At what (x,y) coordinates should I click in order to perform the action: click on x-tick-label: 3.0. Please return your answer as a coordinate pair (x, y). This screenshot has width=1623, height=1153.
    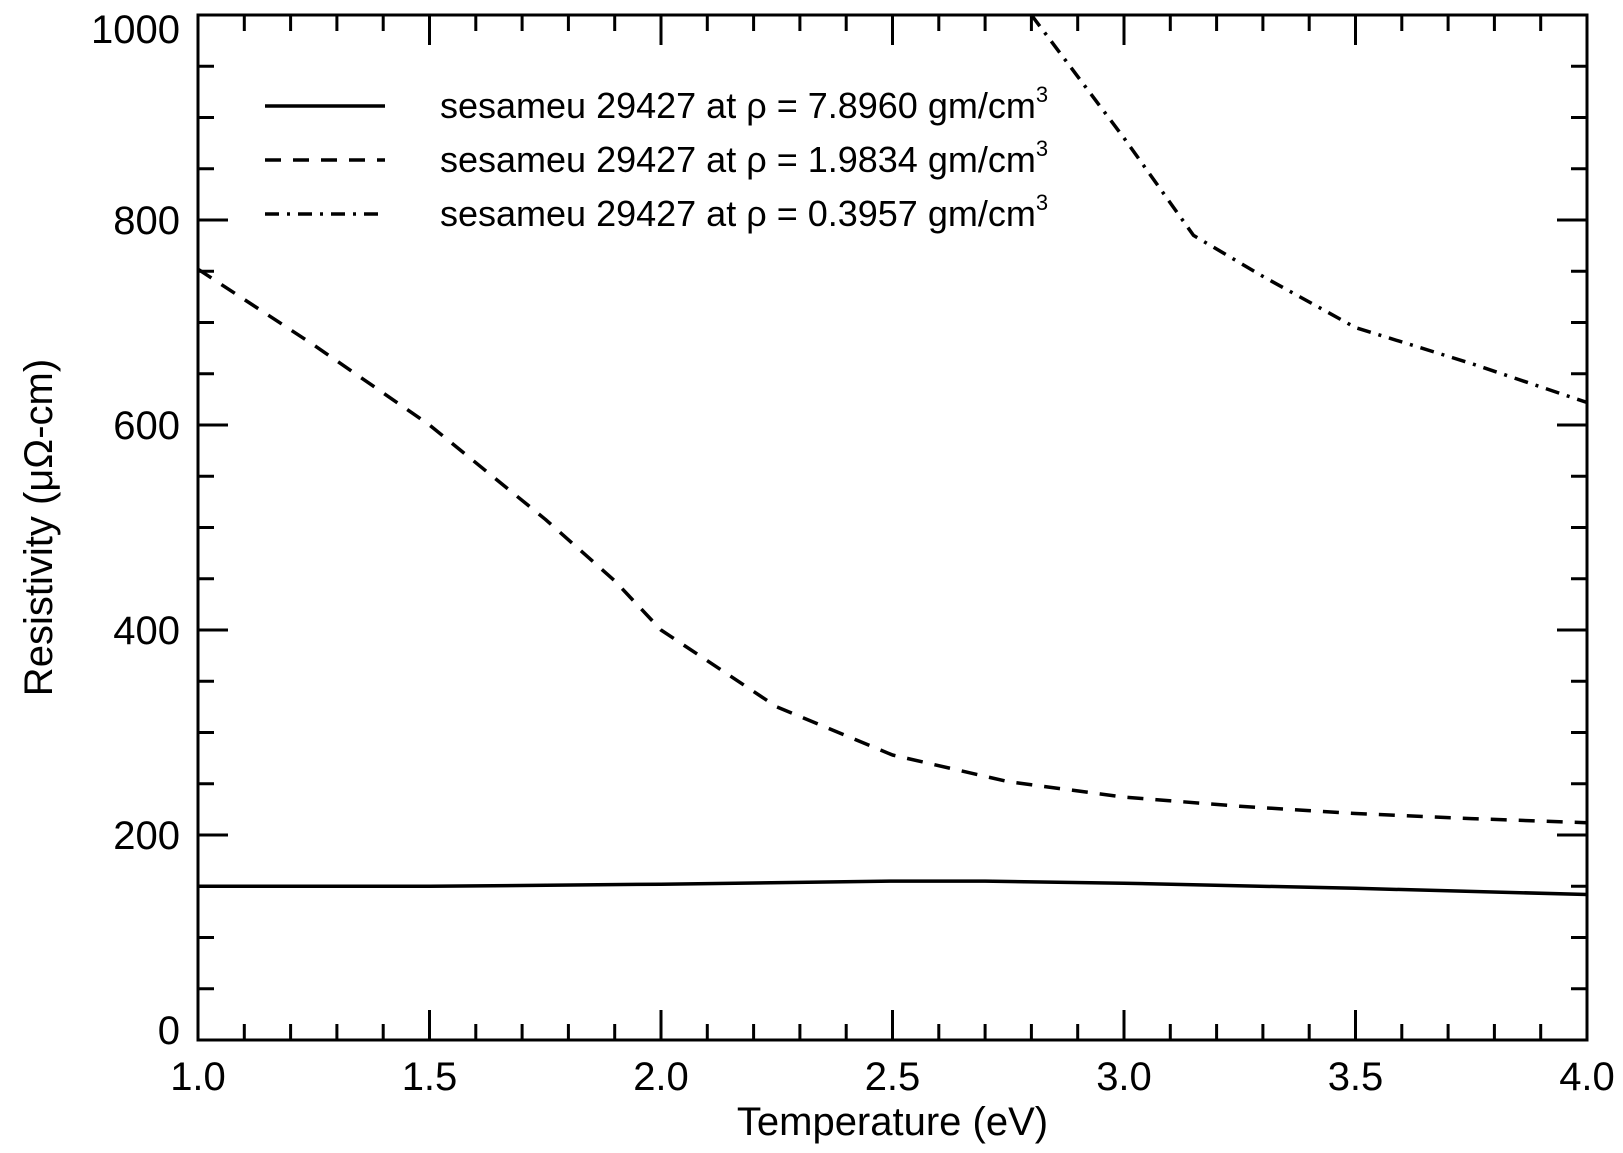
    Looking at the image, I should click on (1124, 1077).